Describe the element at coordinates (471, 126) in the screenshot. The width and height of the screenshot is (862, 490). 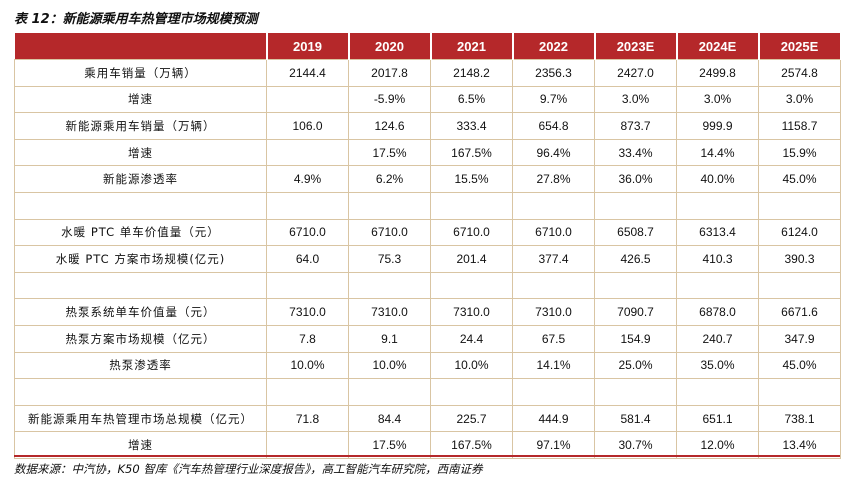
I see `table-cell: 333.4` at that location.